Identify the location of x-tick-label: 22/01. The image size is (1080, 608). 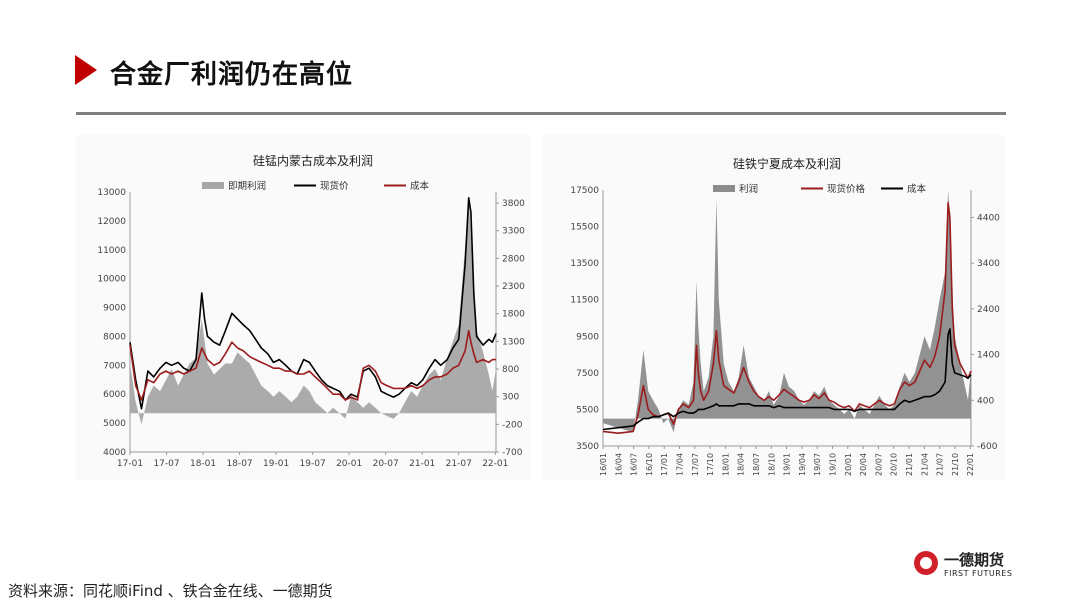
(970, 464).